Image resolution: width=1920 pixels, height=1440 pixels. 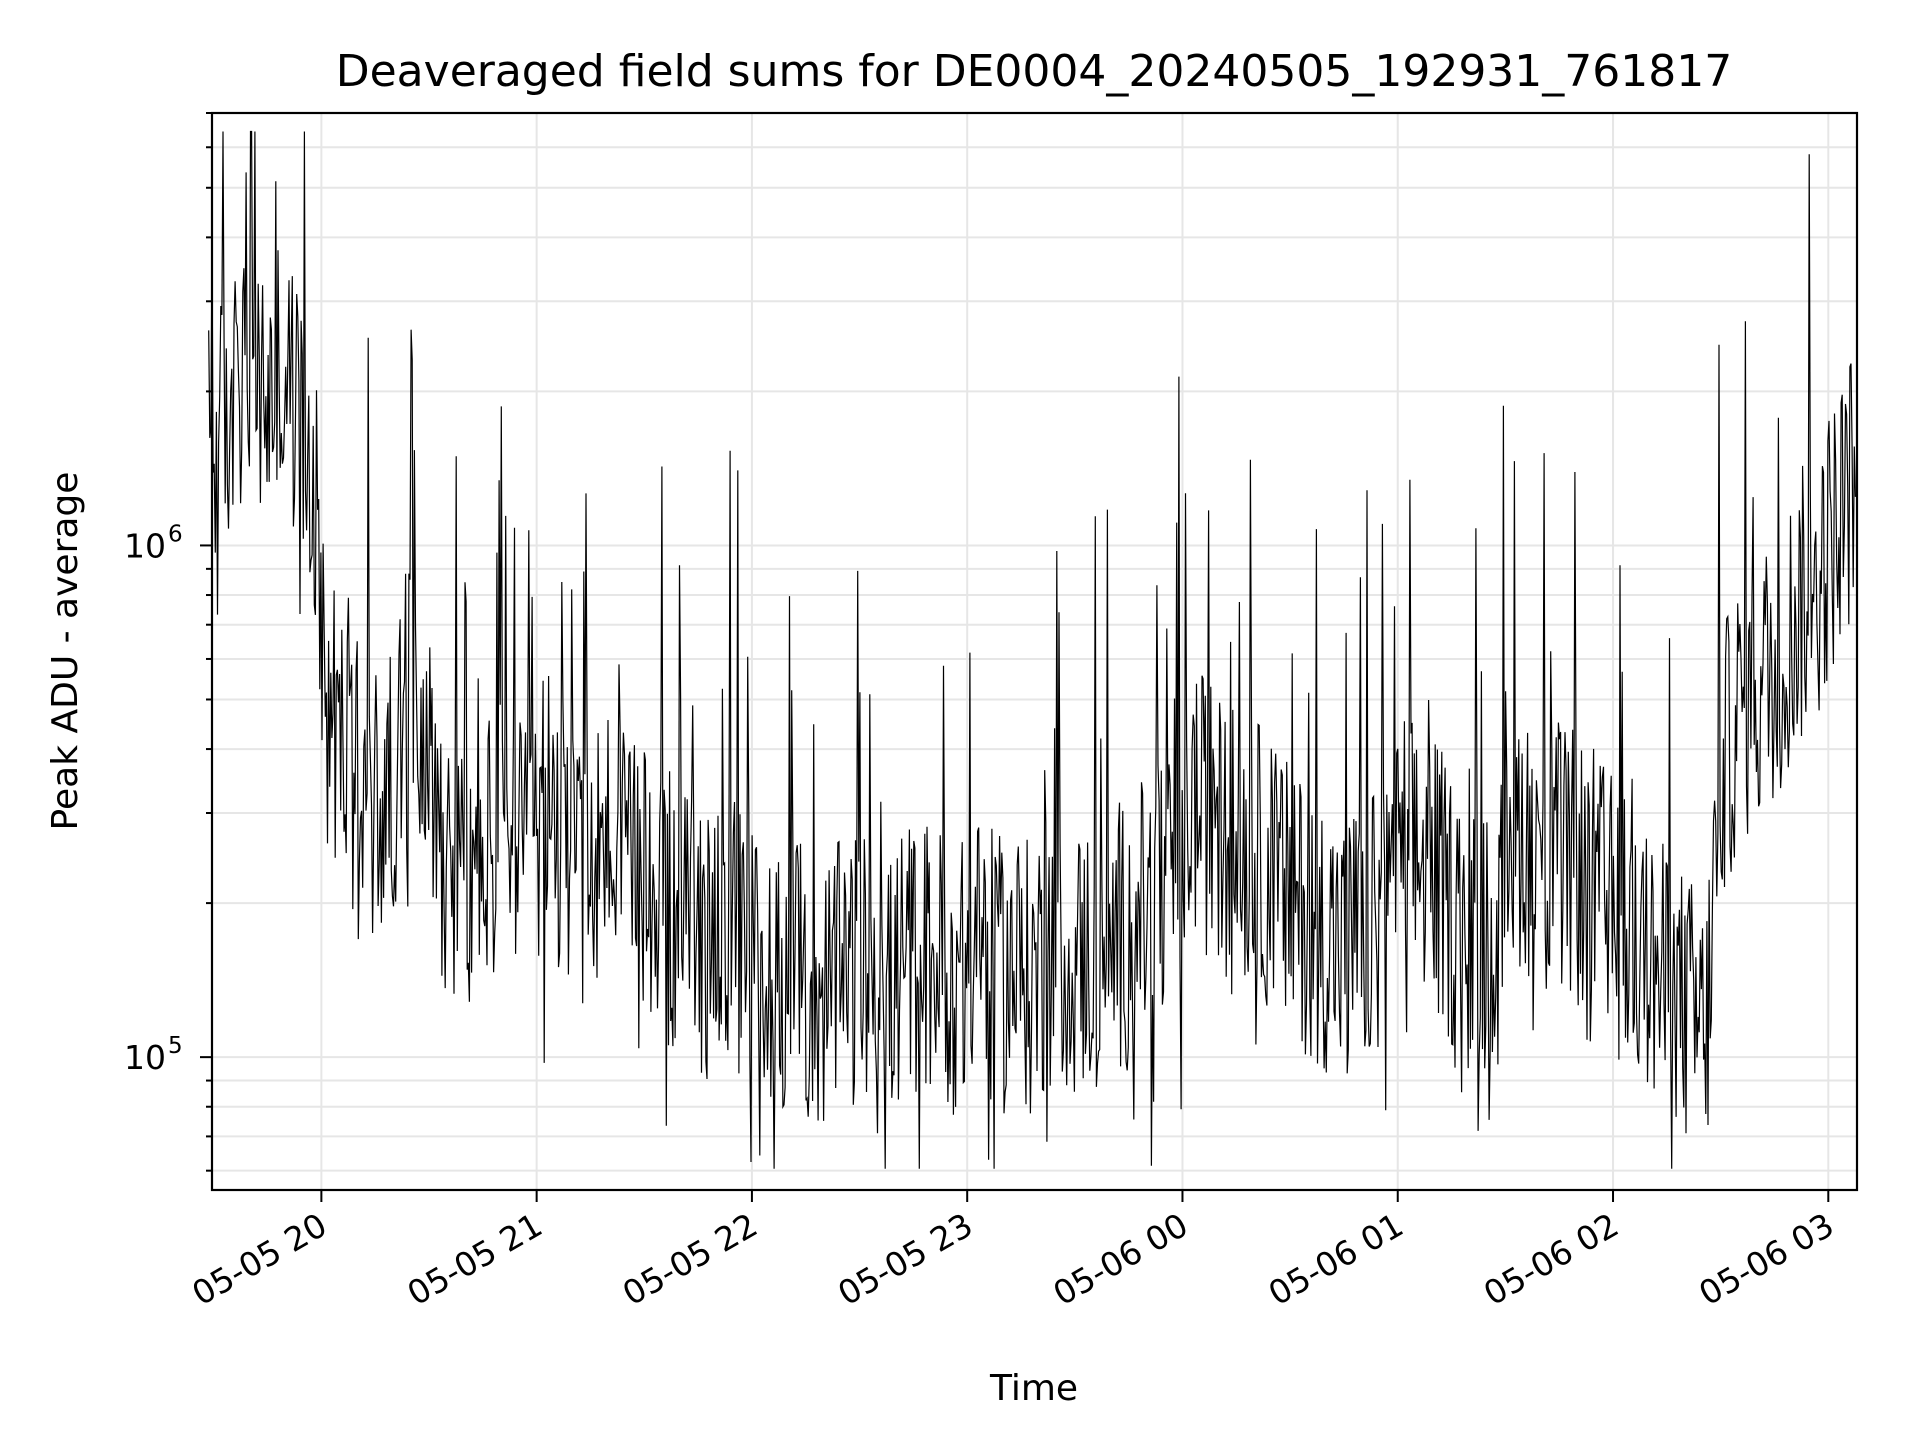 What do you see at coordinates (1766, 1259) in the screenshot?
I see `x-tick-label: 05-06 03` at bounding box center [1766, 1259].